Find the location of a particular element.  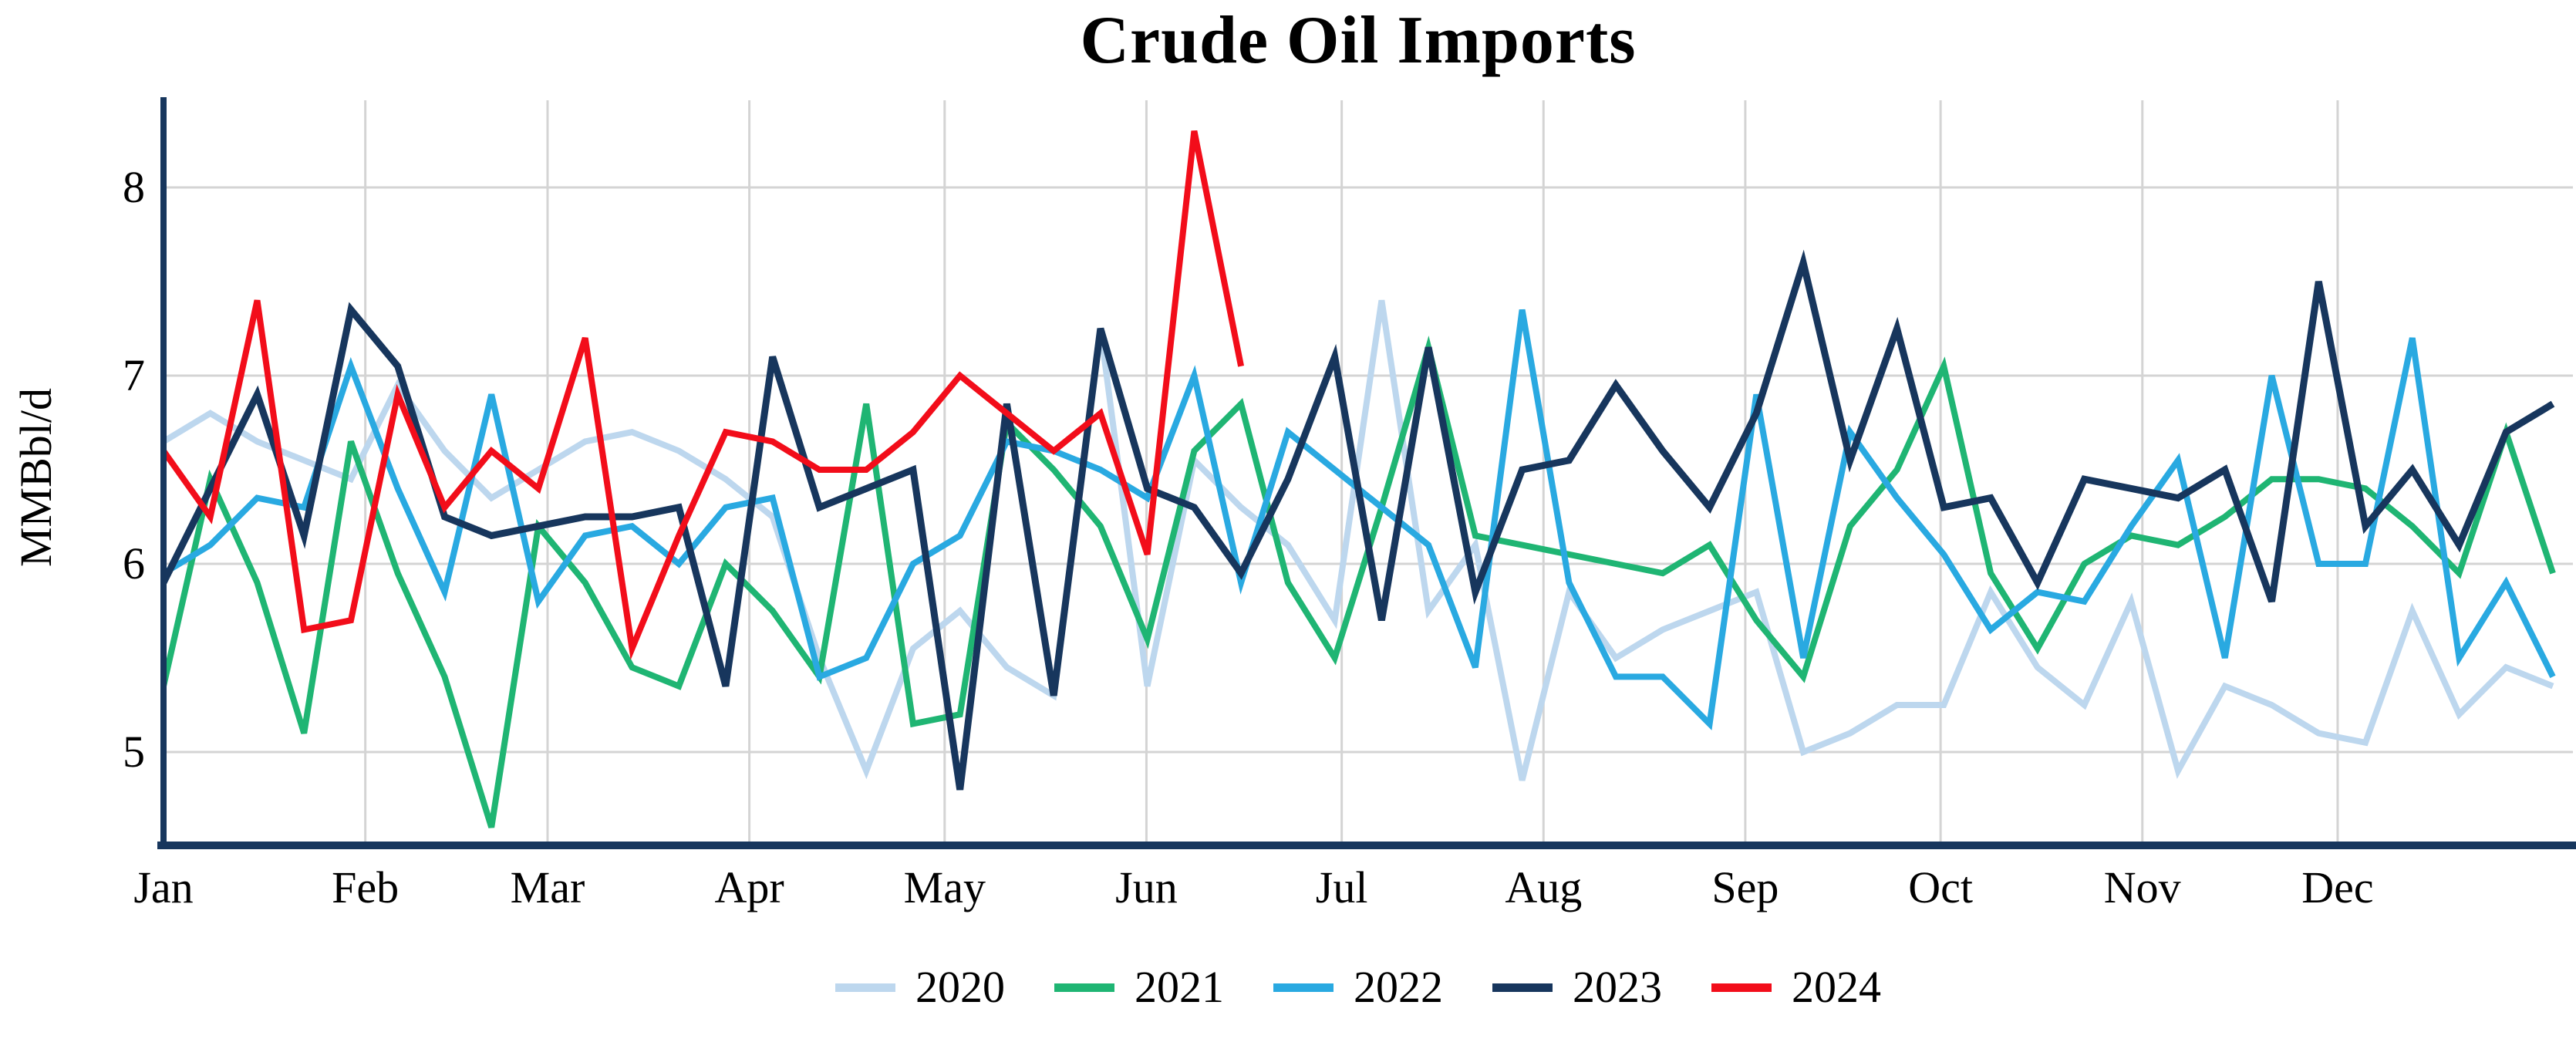

y-tick-label-7: 7 is located at coordinates (134, 375).